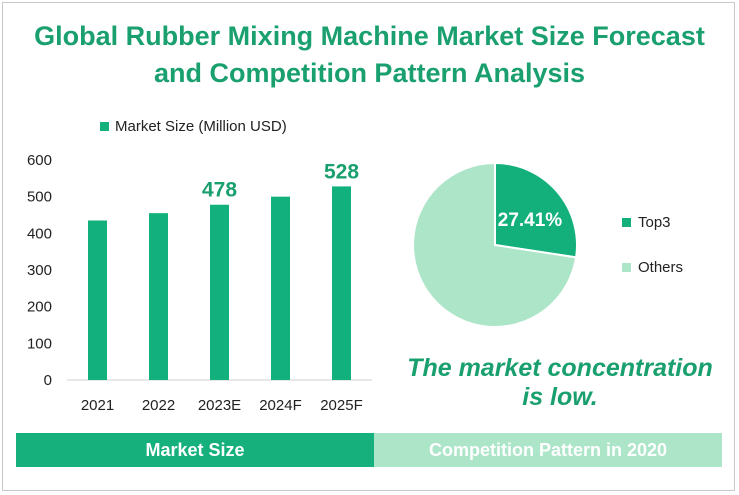 The width and height of the screenshot is (739, 495). Describe the element at coordinates (548, 450) in the screenshot. I see `footer-competition-pattern: Competition Pattern in 2020` at that location.